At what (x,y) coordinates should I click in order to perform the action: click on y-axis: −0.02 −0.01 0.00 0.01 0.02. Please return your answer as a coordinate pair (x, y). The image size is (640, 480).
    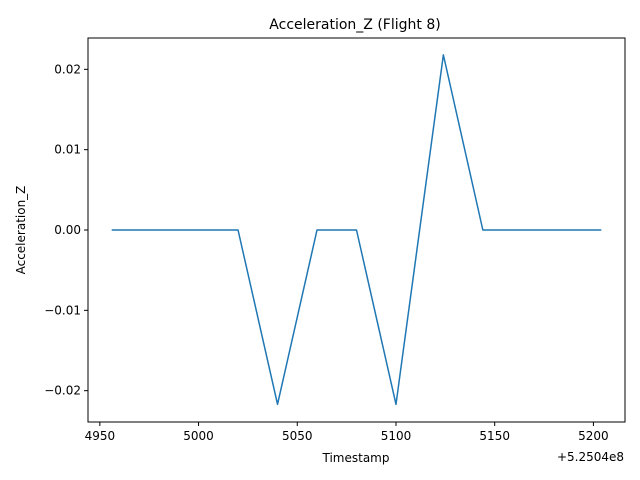
    Looking at the image, I should click on (66, 230).